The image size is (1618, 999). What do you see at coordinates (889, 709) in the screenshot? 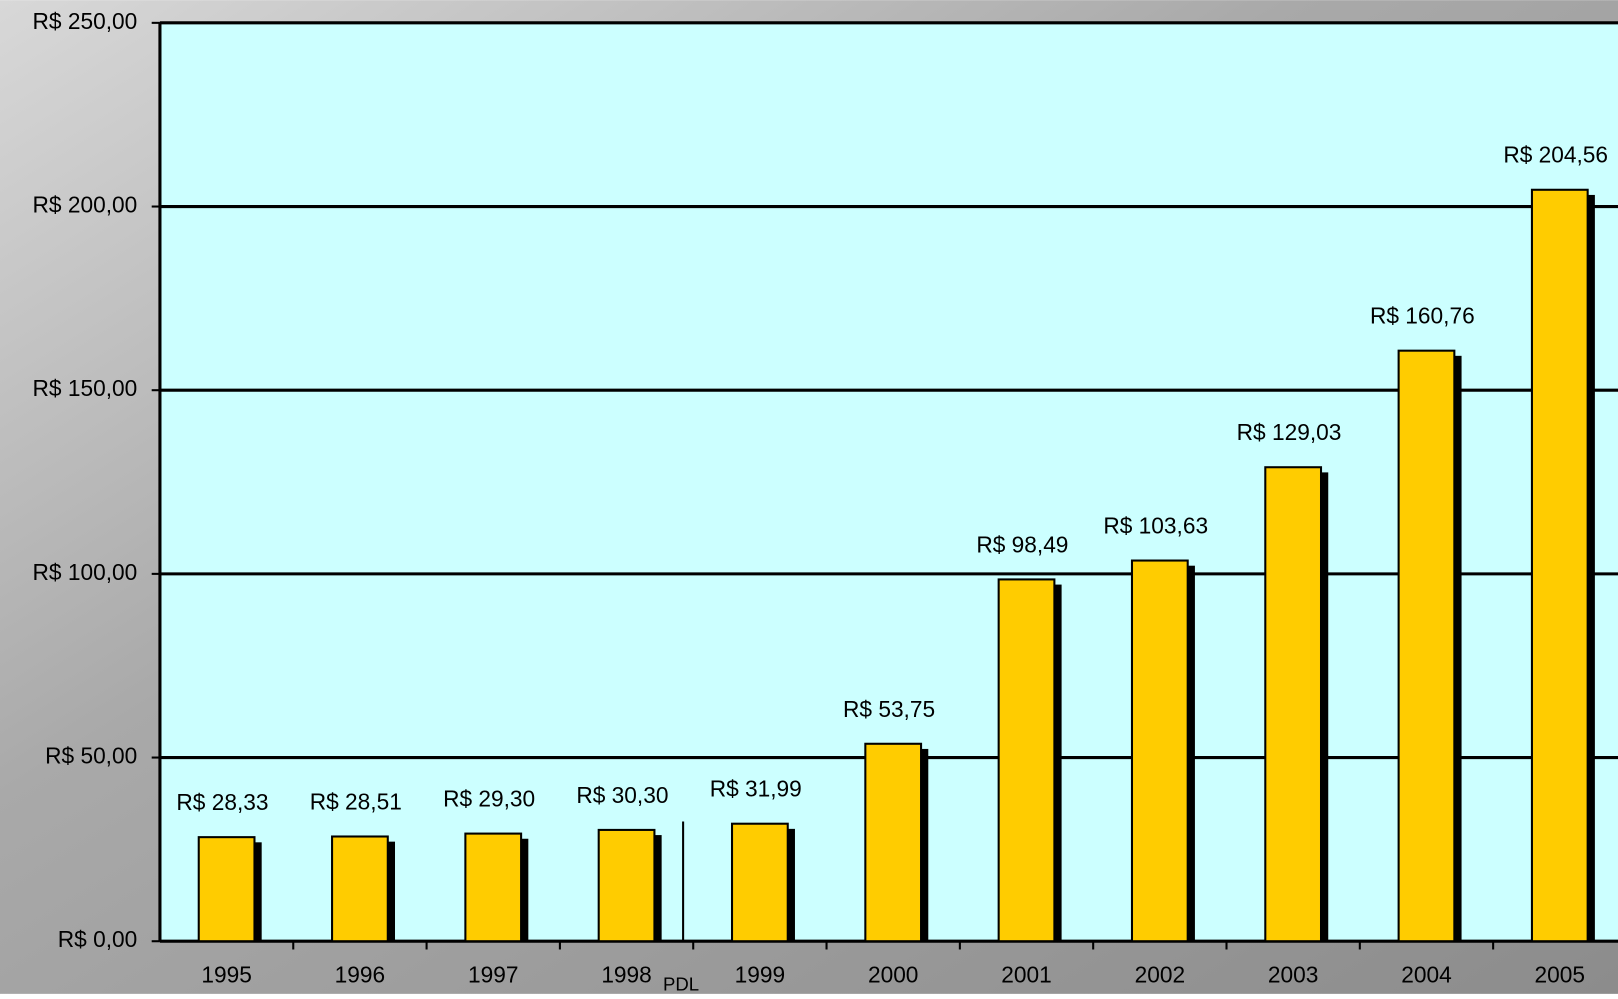
I see `value-label: R$ 53,75` at bounding box center [889, 709].